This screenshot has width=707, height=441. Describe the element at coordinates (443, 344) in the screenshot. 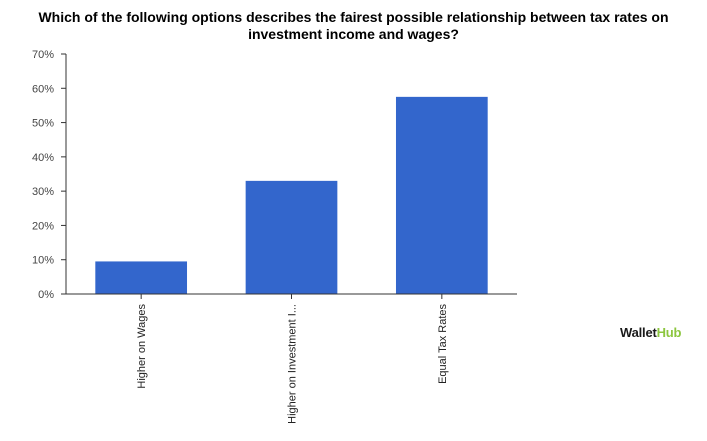

I see `x-tick-label: Equal Tax Rates` at that location.